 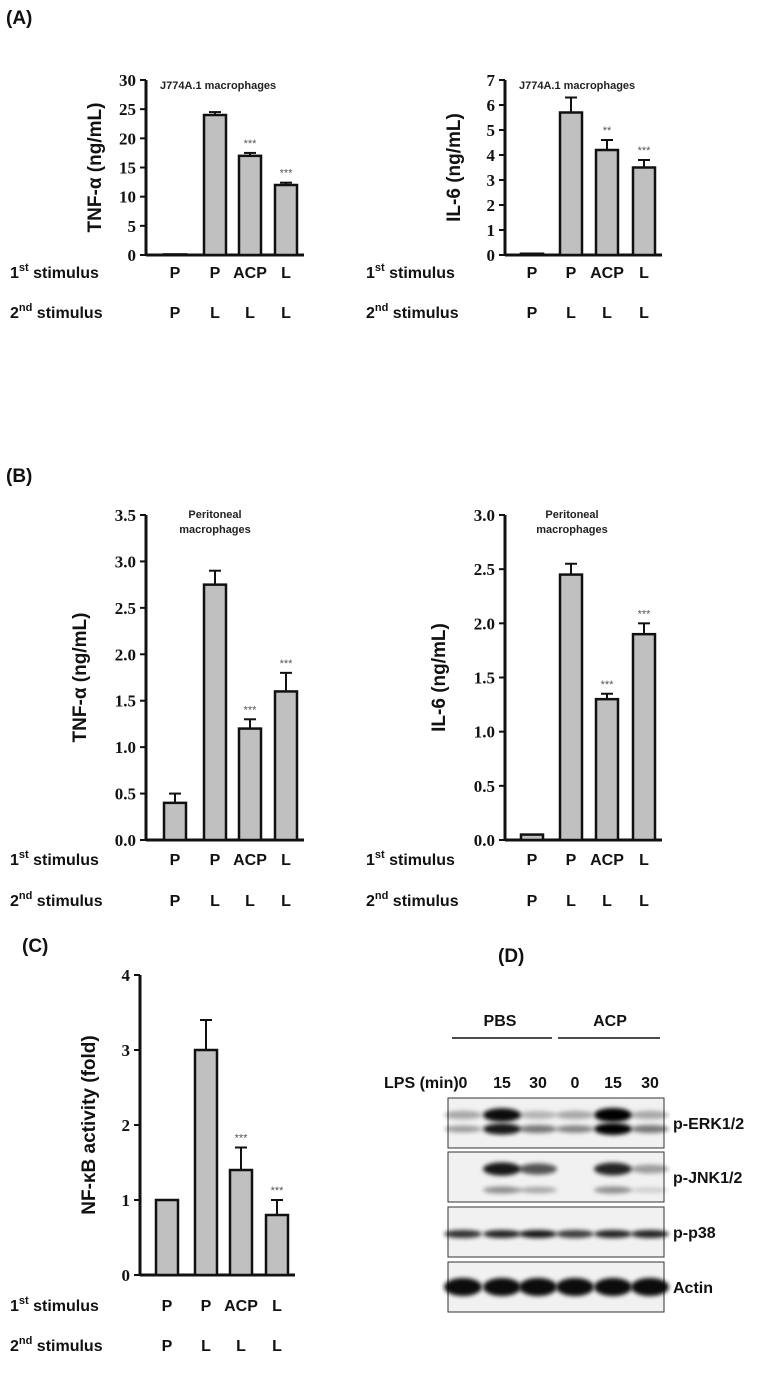 I want to click on ordinal-number: 1, so click(x=14, y=1306).